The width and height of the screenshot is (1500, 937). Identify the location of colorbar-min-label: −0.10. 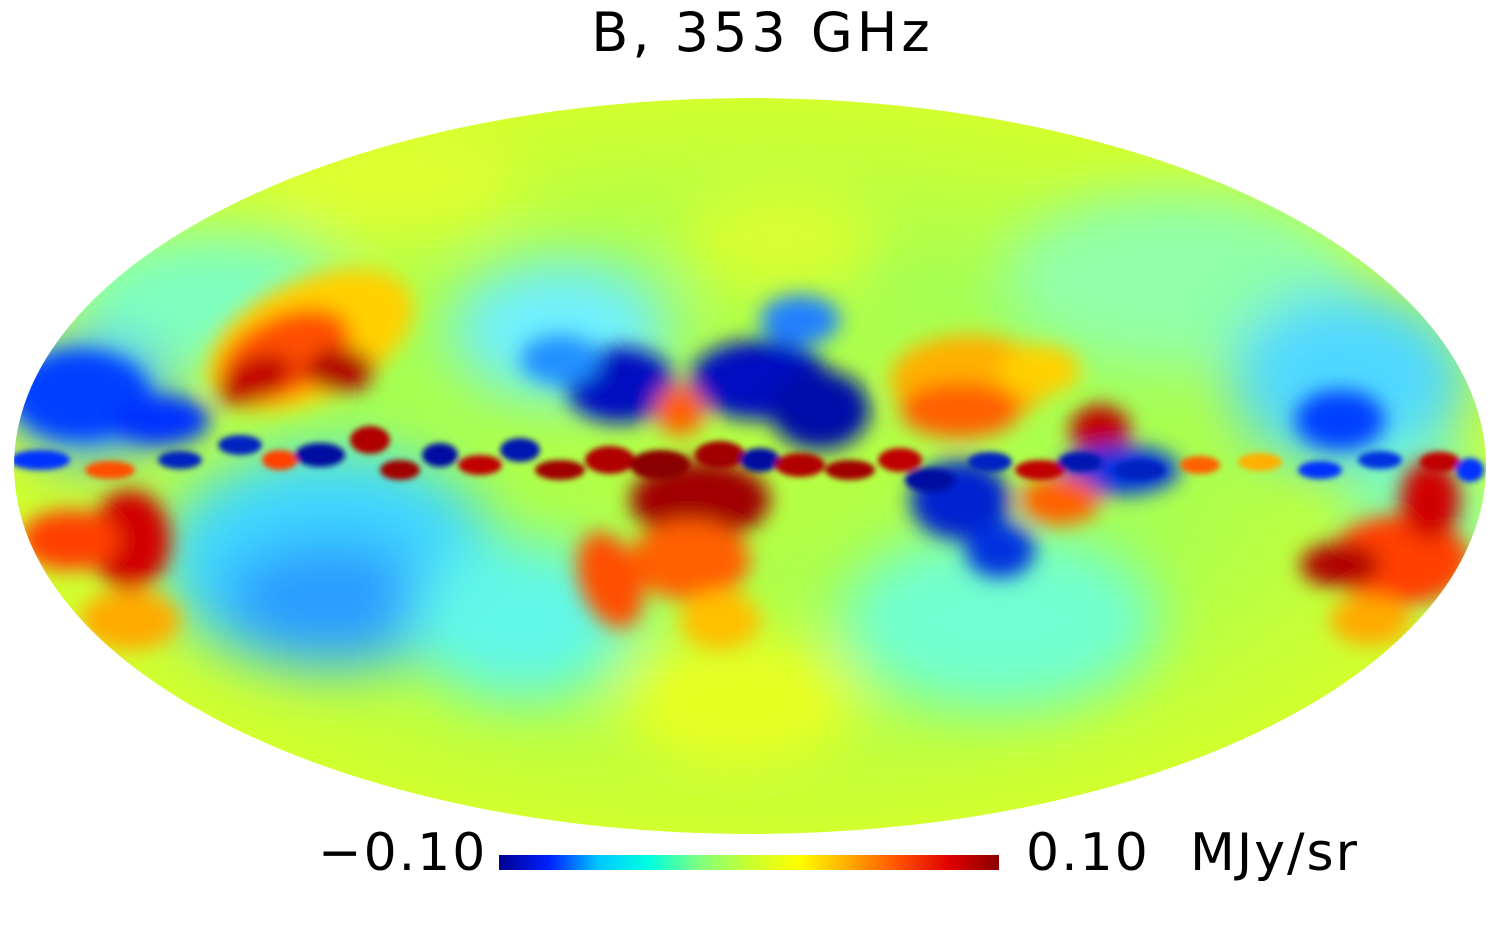
(403, 853).